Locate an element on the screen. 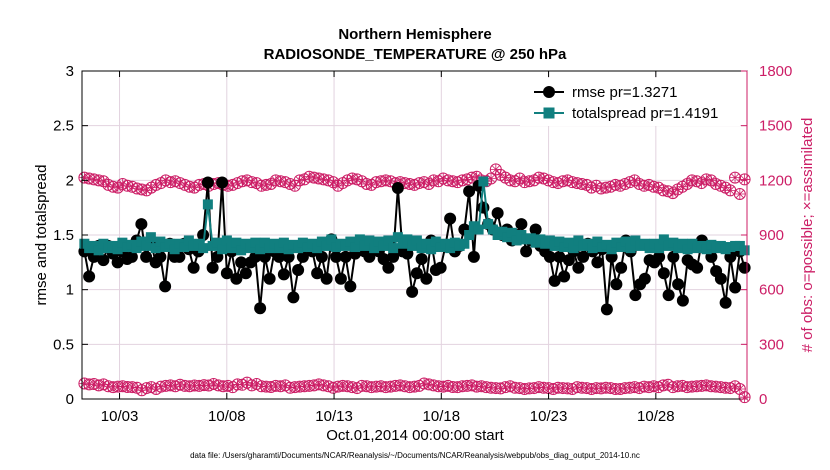 The width and height of the screenshot is (830, 470). y2-tick-label: 0 is located at coordinates (763, 399).